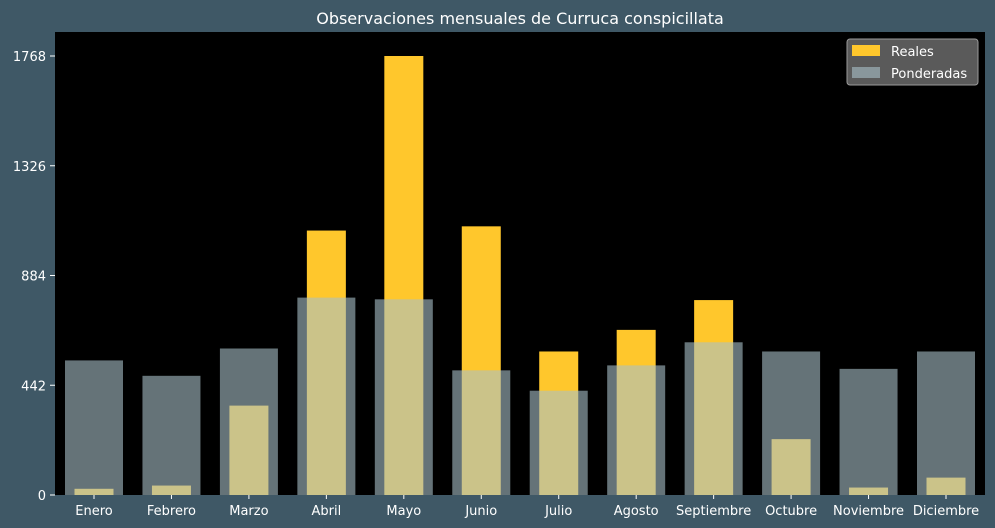  What do you see at coordinates (480, 511) in the screenshot?
I see `x-tick-label: Junio` at bounding box center [480, 511].